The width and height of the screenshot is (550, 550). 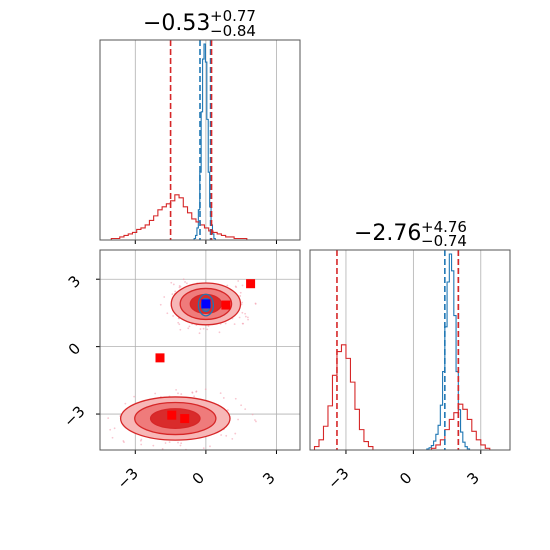 I want to click on x-tick-label-param0: −3, so click(x=128, y=478).